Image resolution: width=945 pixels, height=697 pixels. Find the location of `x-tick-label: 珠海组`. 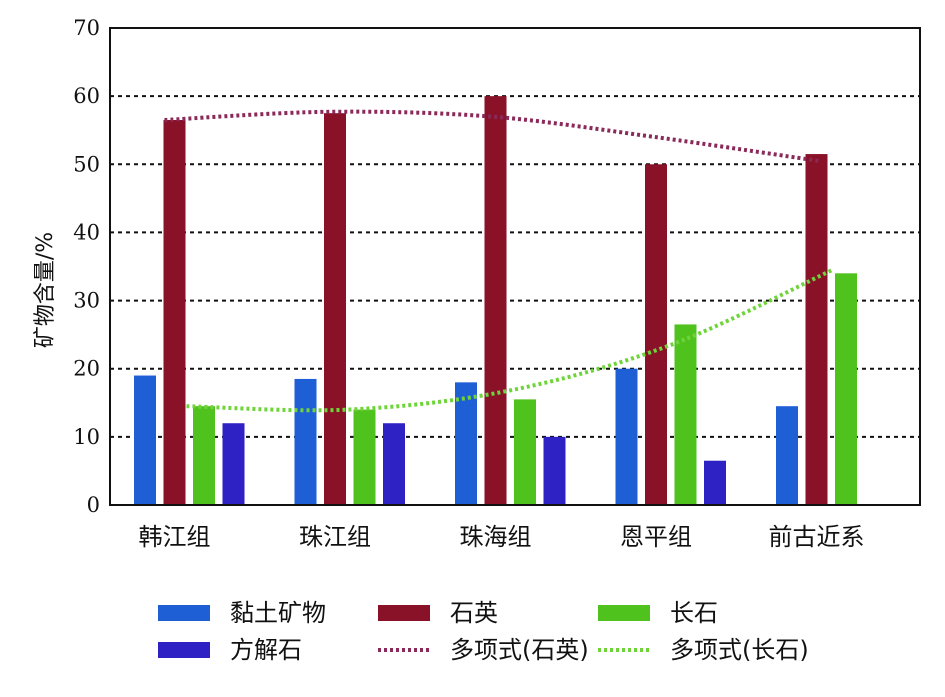

x-tick-label: 珠海组 is located at coordinates (496, 537).